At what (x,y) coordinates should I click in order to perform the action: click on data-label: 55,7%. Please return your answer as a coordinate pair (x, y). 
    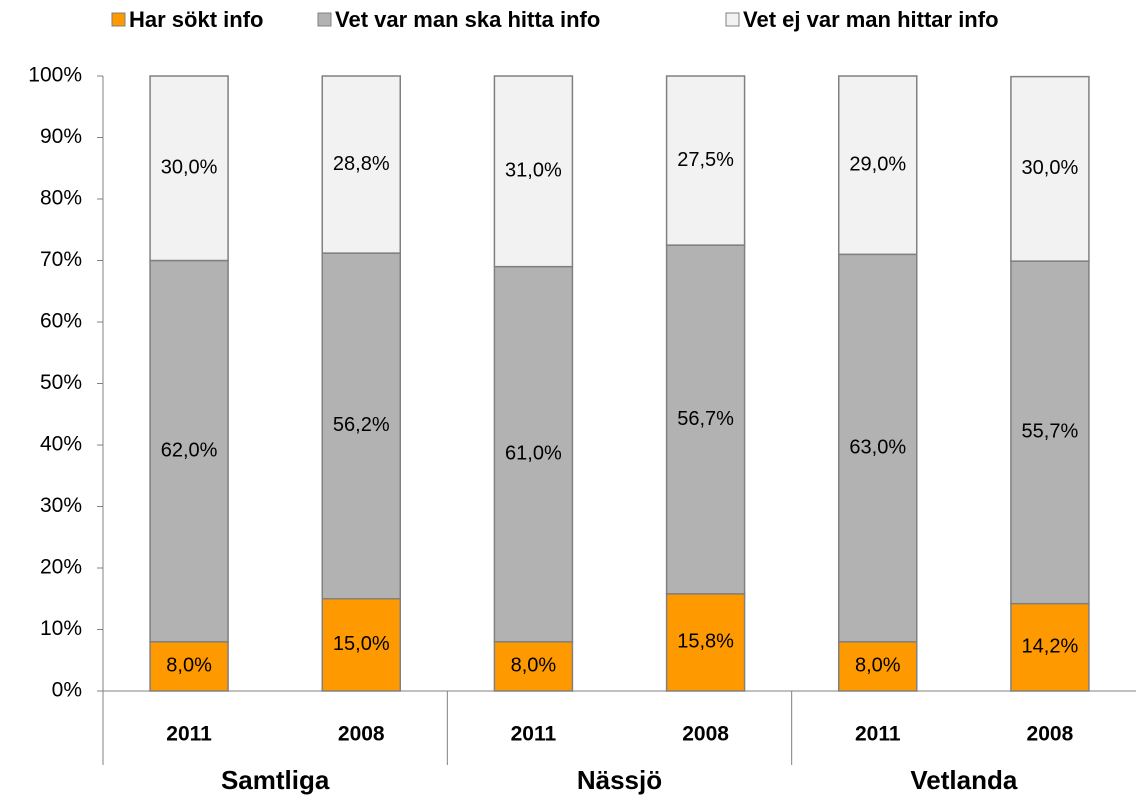
    Looking at the image, I should click on (1050, 432).